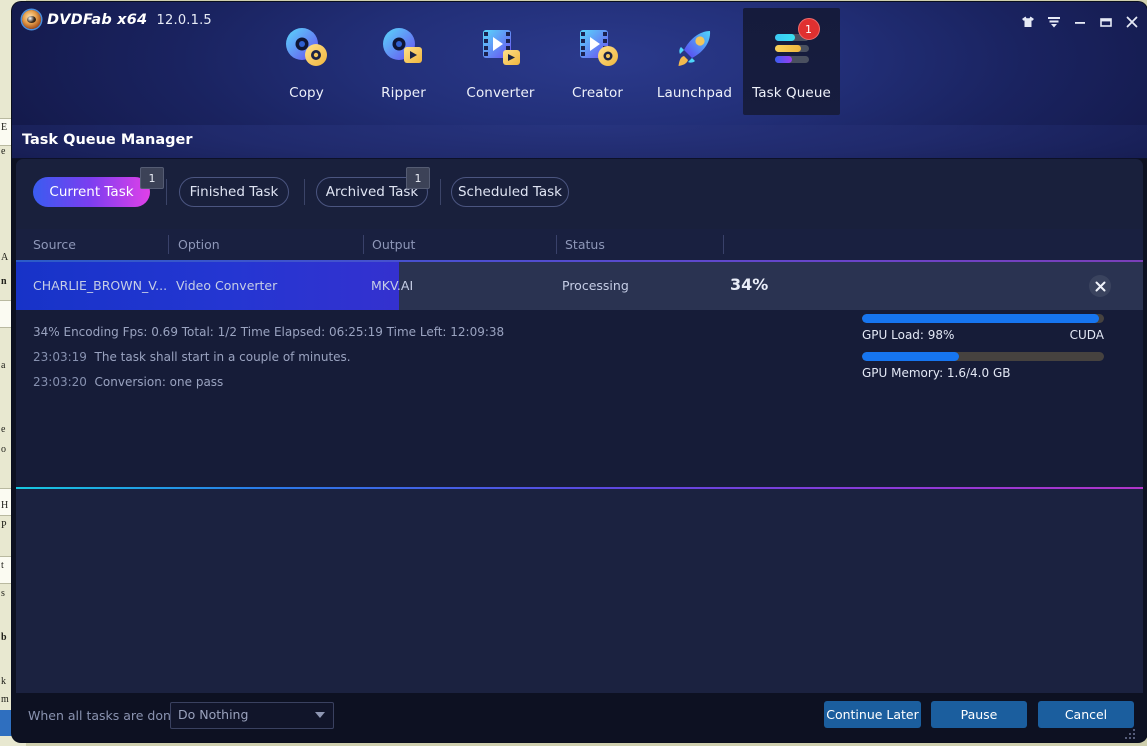 Image resolution: width=1147 pixels, height=746 pixels. I want to click on cancel-label: Cancel, so click(1086, 714).